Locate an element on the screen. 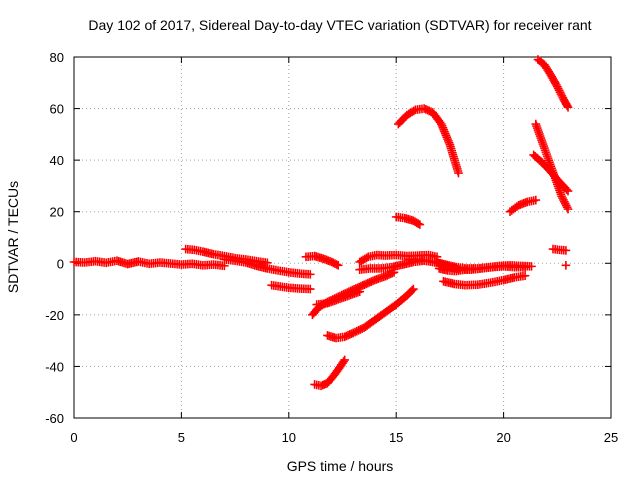 This screenshot has height=480, width=640. x-tick-label: 15 is located at coordinates (396, 437).